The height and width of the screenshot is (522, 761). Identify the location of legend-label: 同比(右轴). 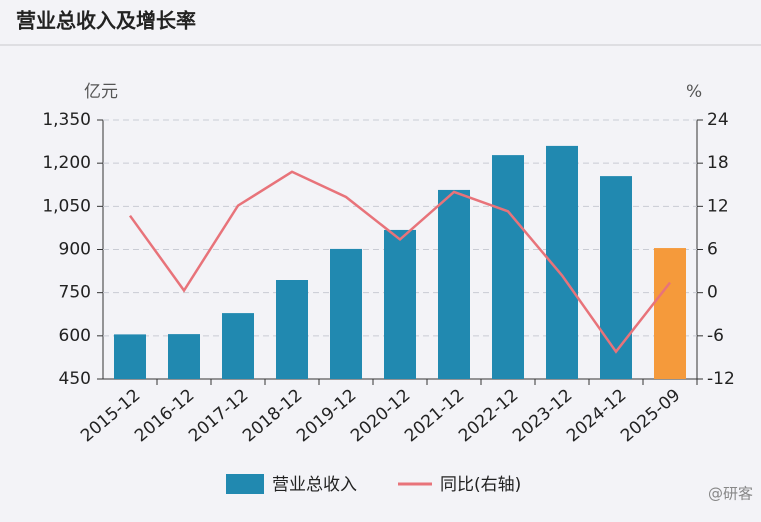
(480, 485).